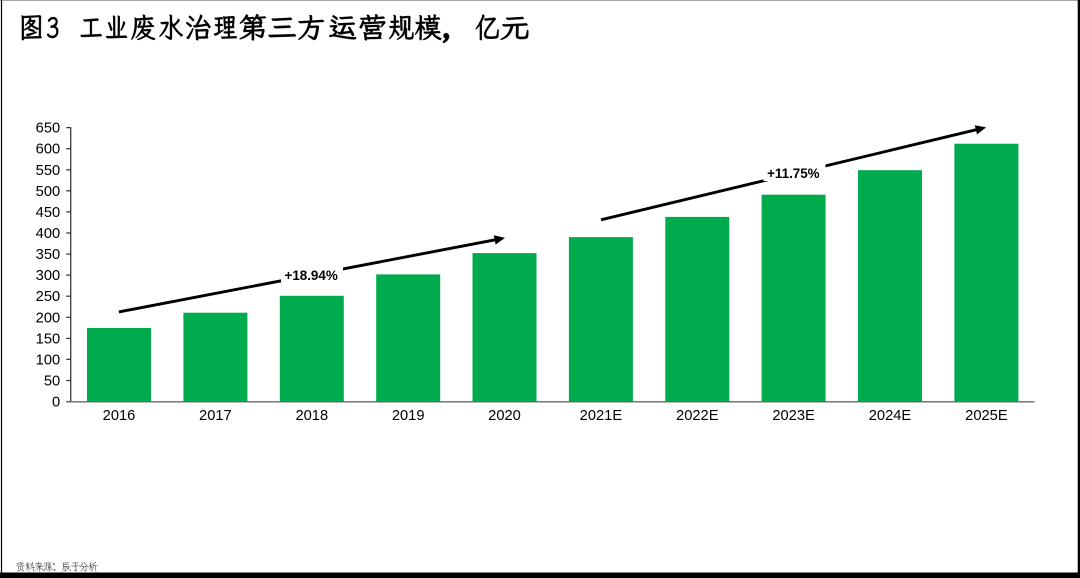 Image resolution: width=1080 pixels, height=578 pixels. I want to click on svg-text: 2023E, so click(793, 416).